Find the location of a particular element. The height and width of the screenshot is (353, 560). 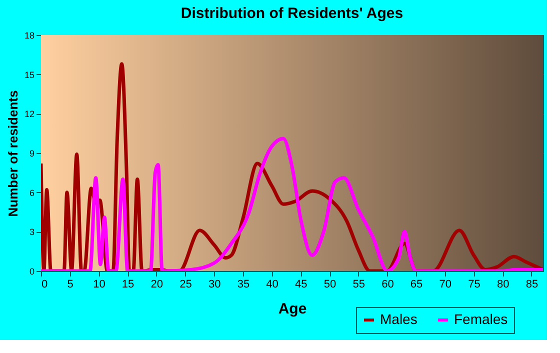

y-tick-label: 6 is located at coordinates (31, 193).